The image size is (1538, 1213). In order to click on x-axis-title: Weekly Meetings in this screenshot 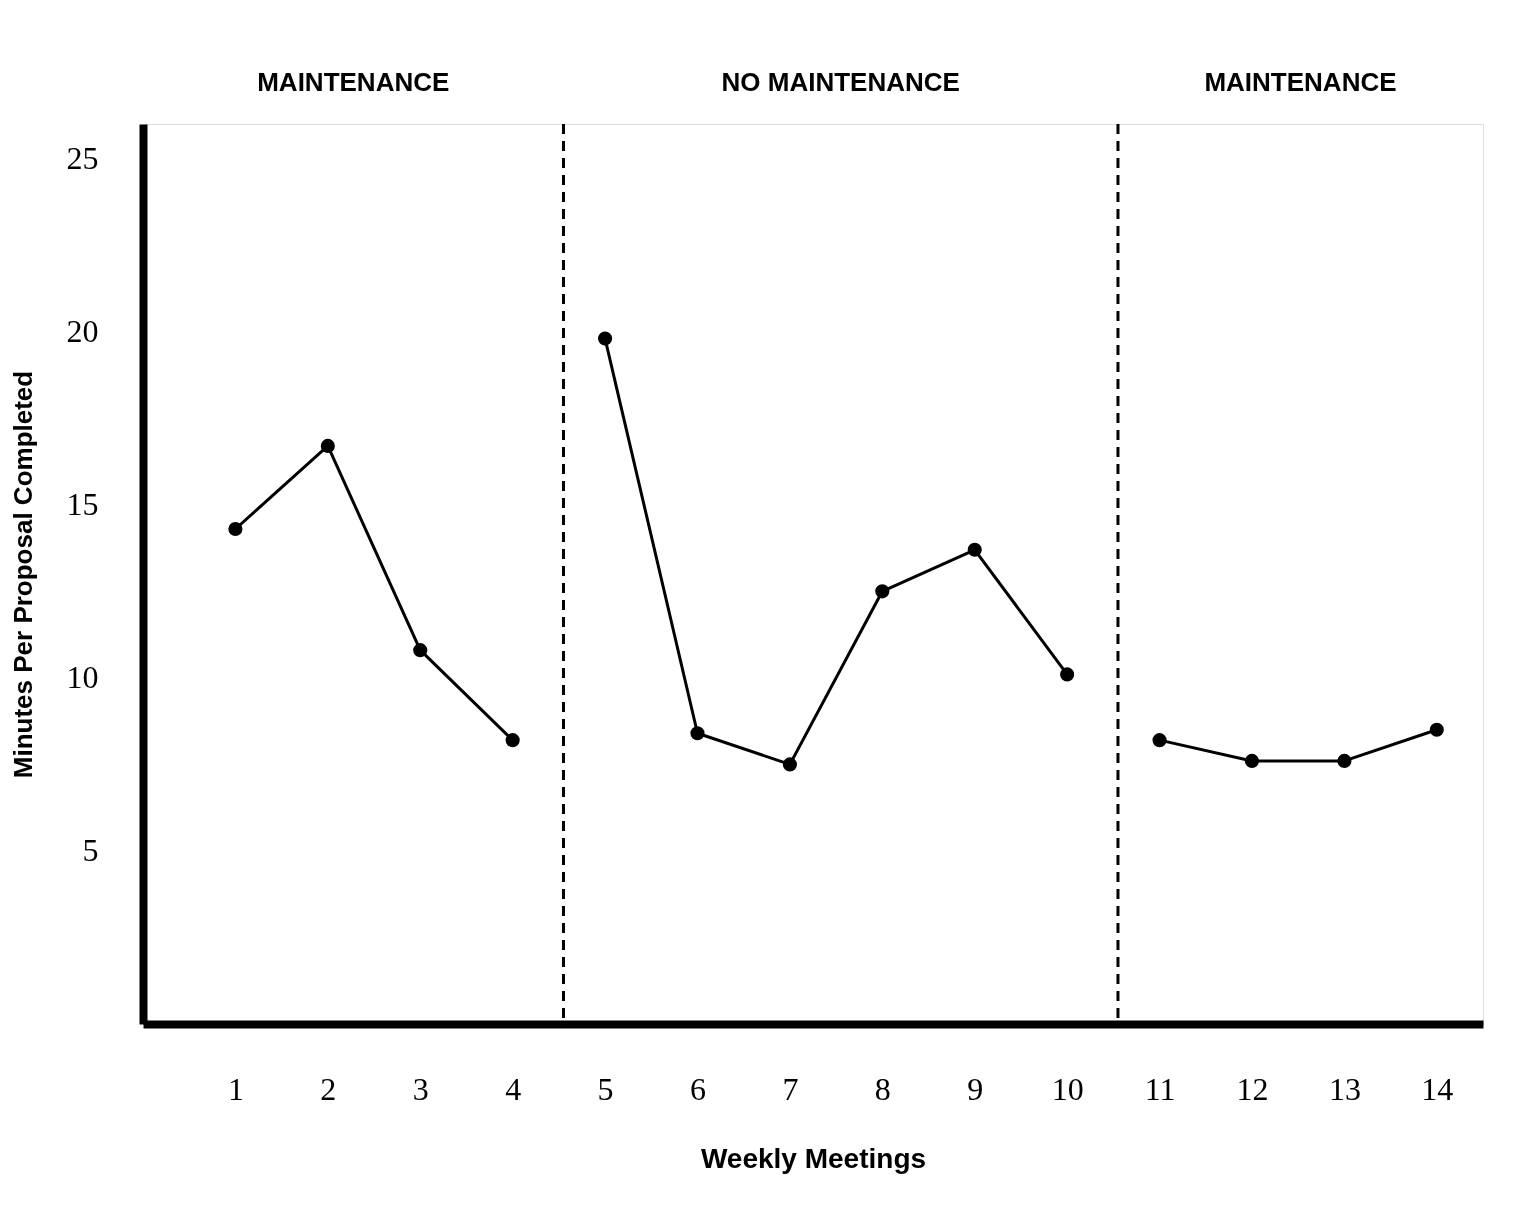, I will do `click(813, 1158)`.